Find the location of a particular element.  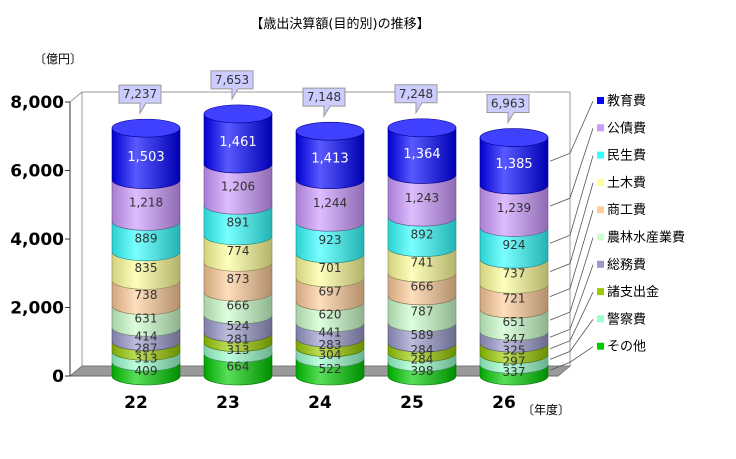

value-label: 281 is located at coordinates (238, 340).